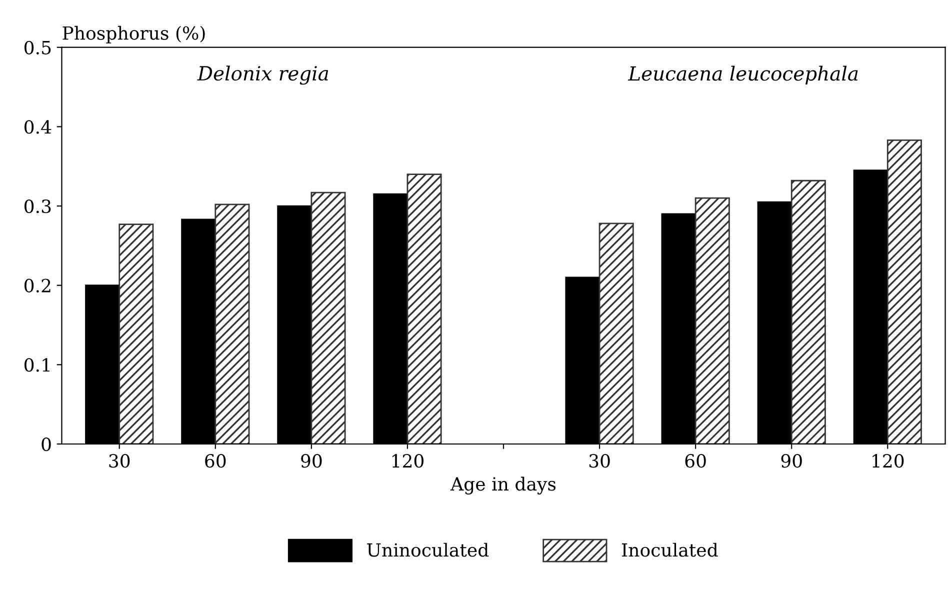  Describe the element at coordinates (37, 285) in the screenshot. I see `y-tick-label: 0.2` at that location.